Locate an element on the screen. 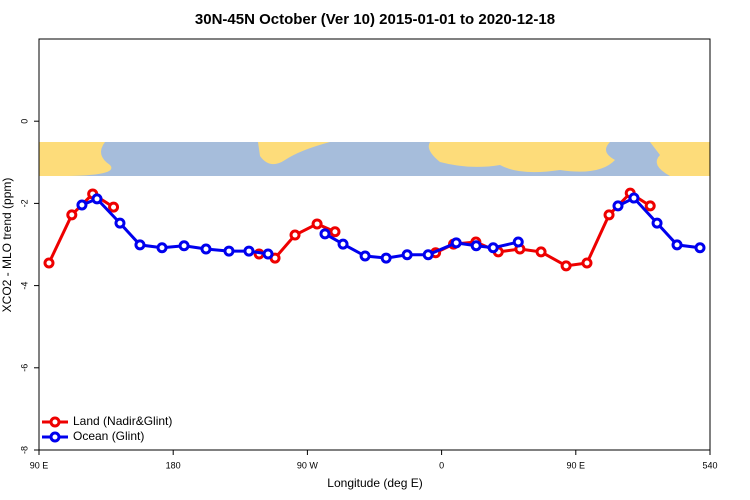 The image size is (750, 500). y-axis-label: XCO2 - MLO trend (ppm) is located at coordinates (7, 245).